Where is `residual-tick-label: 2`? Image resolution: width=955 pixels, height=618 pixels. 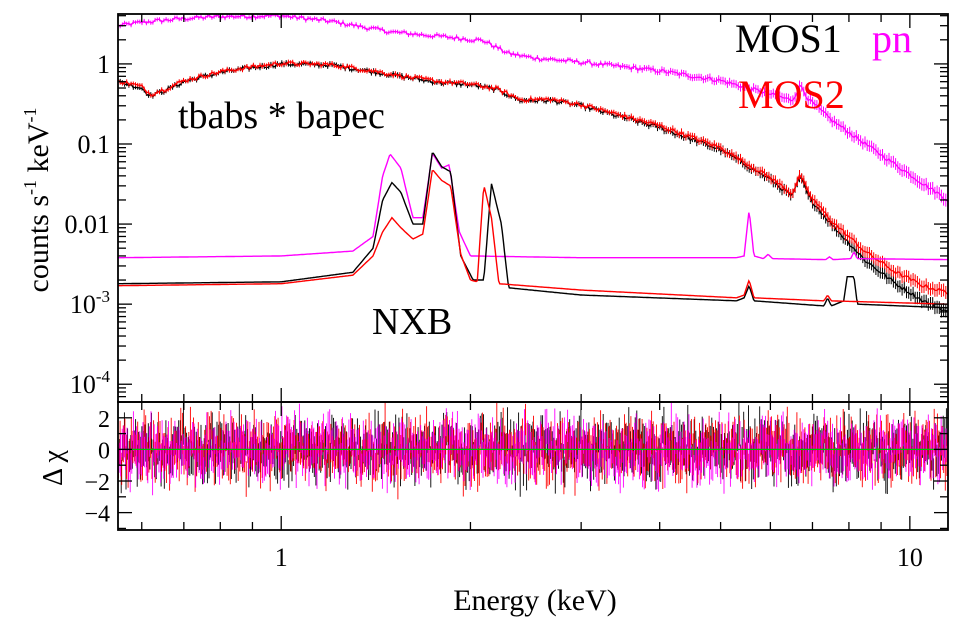
residual-tick-label: 2 is located at coordinates (104, 420).